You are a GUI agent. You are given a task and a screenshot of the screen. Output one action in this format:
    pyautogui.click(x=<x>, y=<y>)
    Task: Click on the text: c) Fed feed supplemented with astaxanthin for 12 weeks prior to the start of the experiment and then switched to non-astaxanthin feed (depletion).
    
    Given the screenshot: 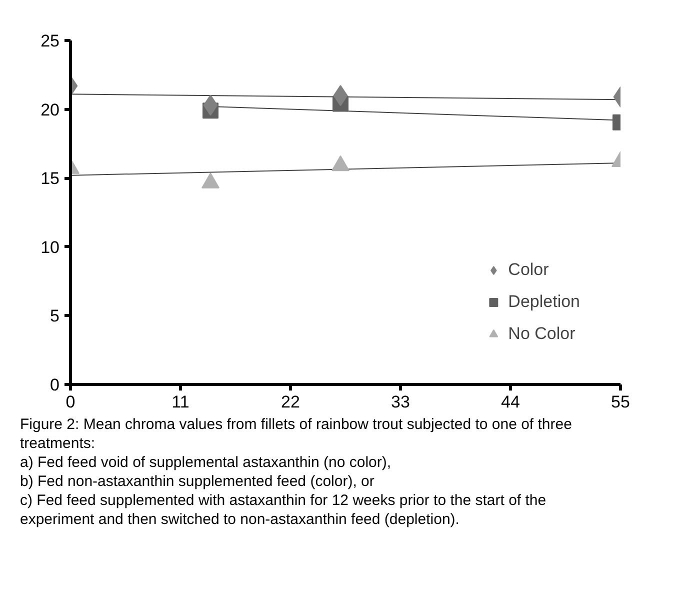 What is the action you would take?
    pyautogui.click(x=284, y=510)
    